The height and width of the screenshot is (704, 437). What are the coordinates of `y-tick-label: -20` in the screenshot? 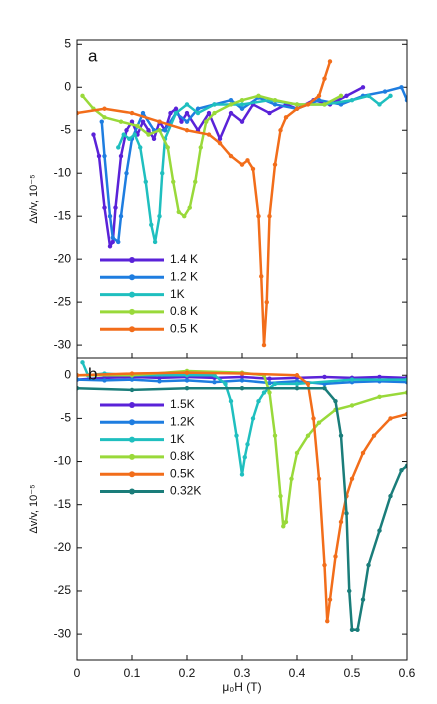 It's located at (63, 258).